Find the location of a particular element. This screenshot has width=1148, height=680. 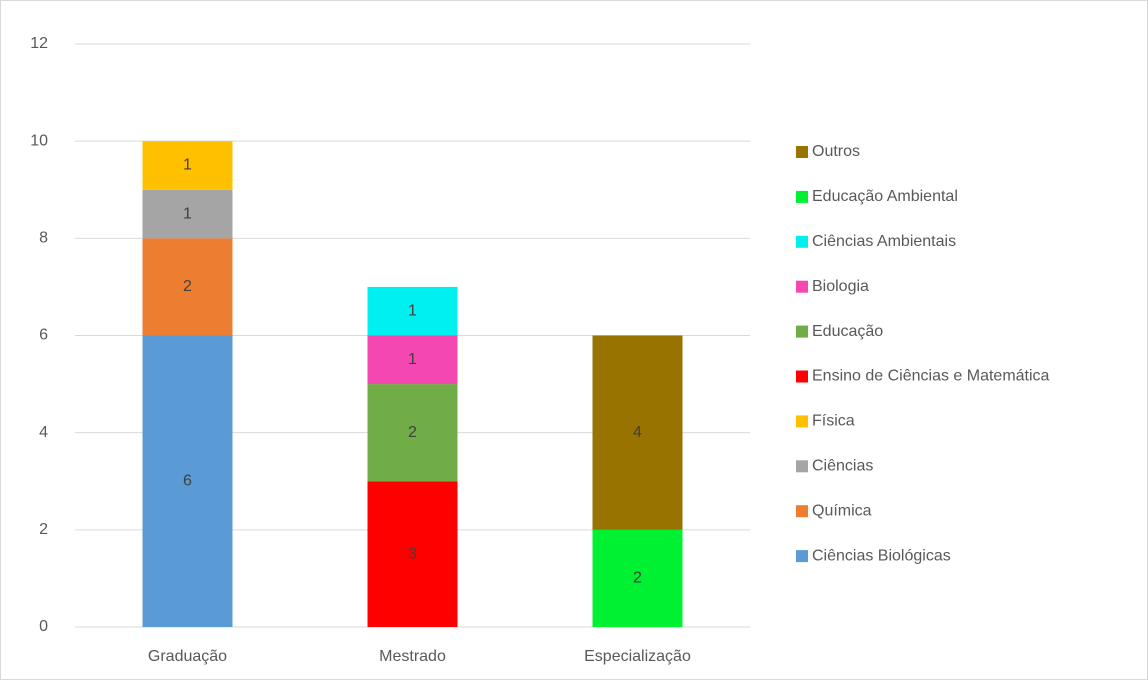

legend-label: Física is located at coordinates (833, 421).